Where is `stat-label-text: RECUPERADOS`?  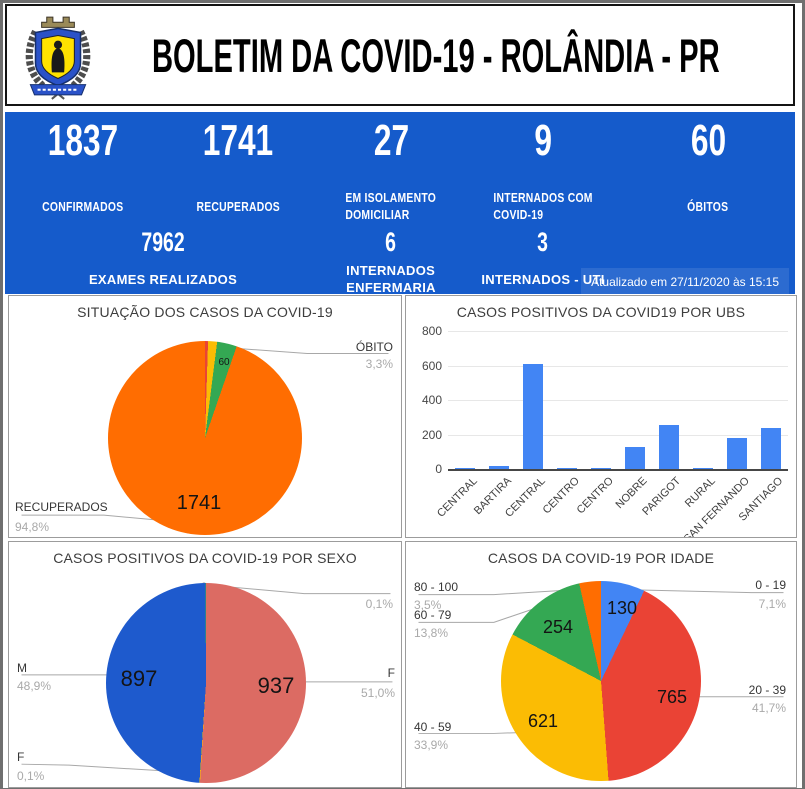 stat-label-text: RECUPERADOS is located at coordinates (238, 206).